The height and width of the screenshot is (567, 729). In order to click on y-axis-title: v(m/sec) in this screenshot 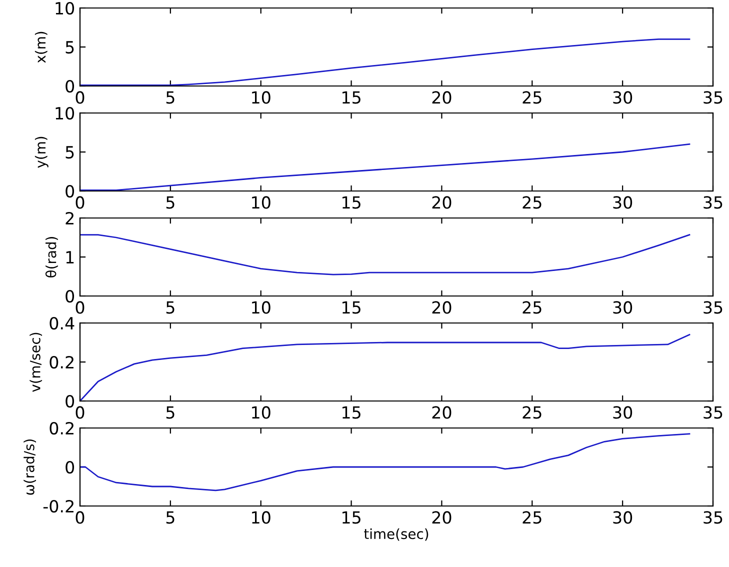, I will do `click(36, 362)`.